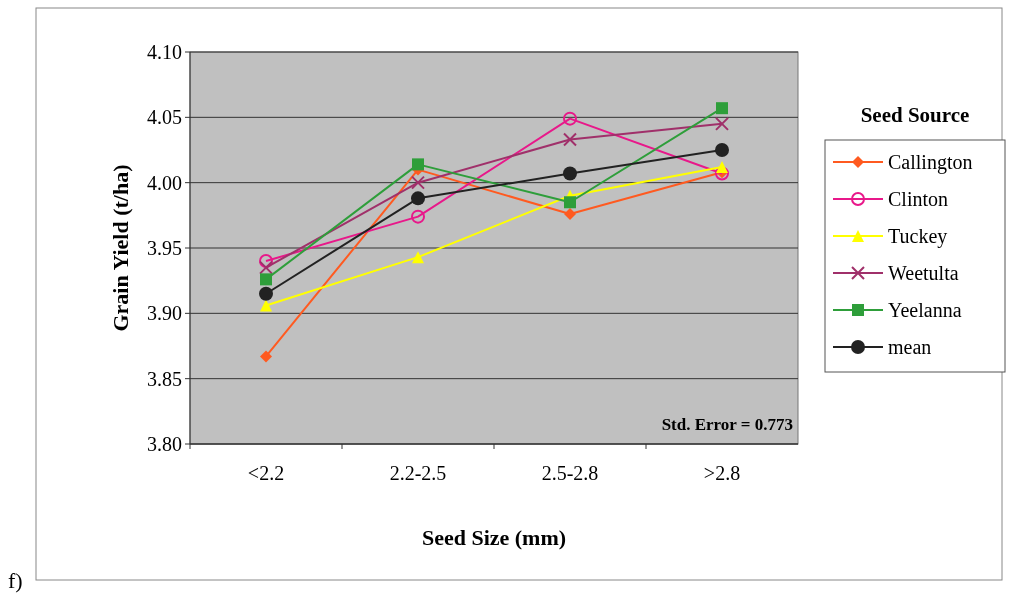 The height and width of the screenshot is (596, 1009). I want to click on y-tick-label: 4.05, so click(164, 117).